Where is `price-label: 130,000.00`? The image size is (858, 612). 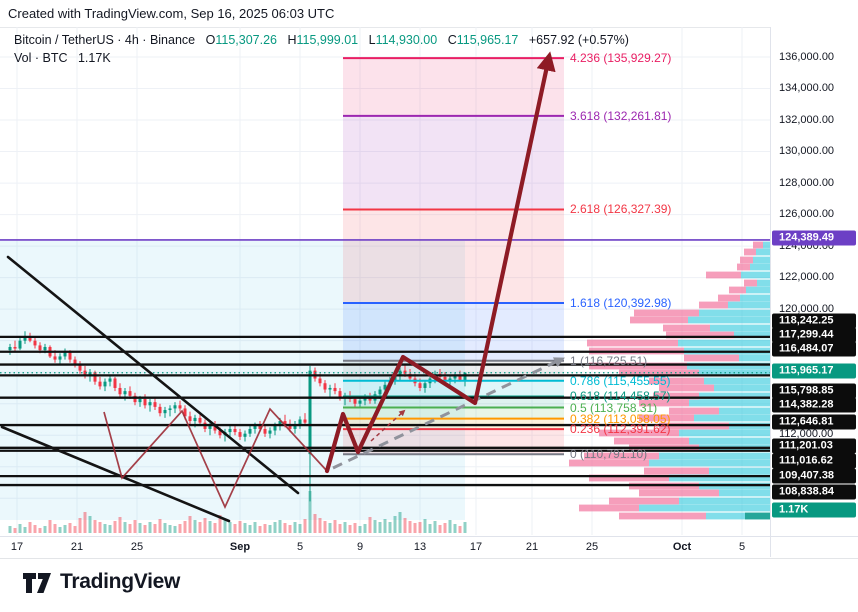 price-label: 130,000.00 is located at coordinates (807, 151).